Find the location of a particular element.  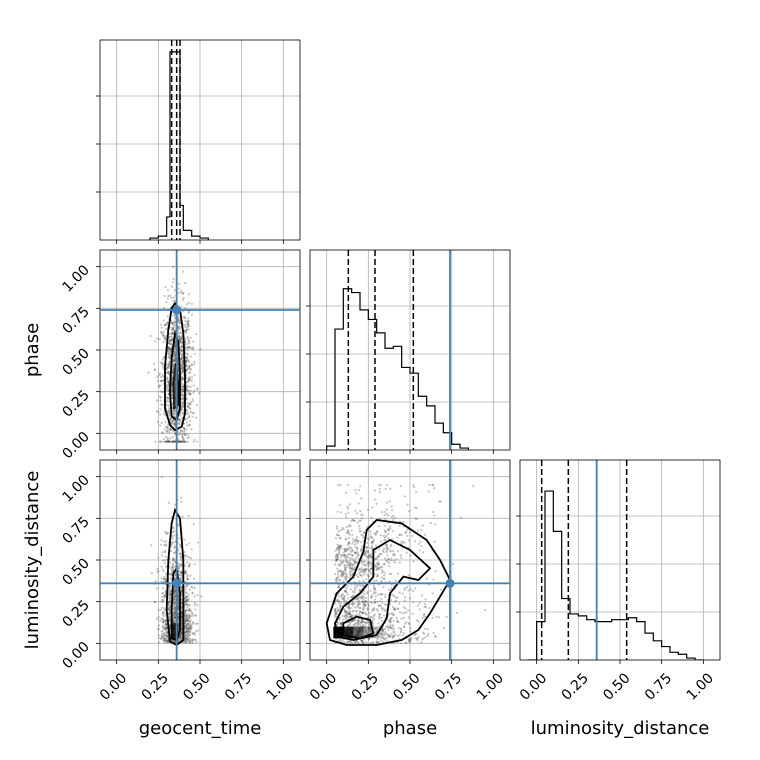

panel-phase-vs-phase is located at coordinates (408, 351).